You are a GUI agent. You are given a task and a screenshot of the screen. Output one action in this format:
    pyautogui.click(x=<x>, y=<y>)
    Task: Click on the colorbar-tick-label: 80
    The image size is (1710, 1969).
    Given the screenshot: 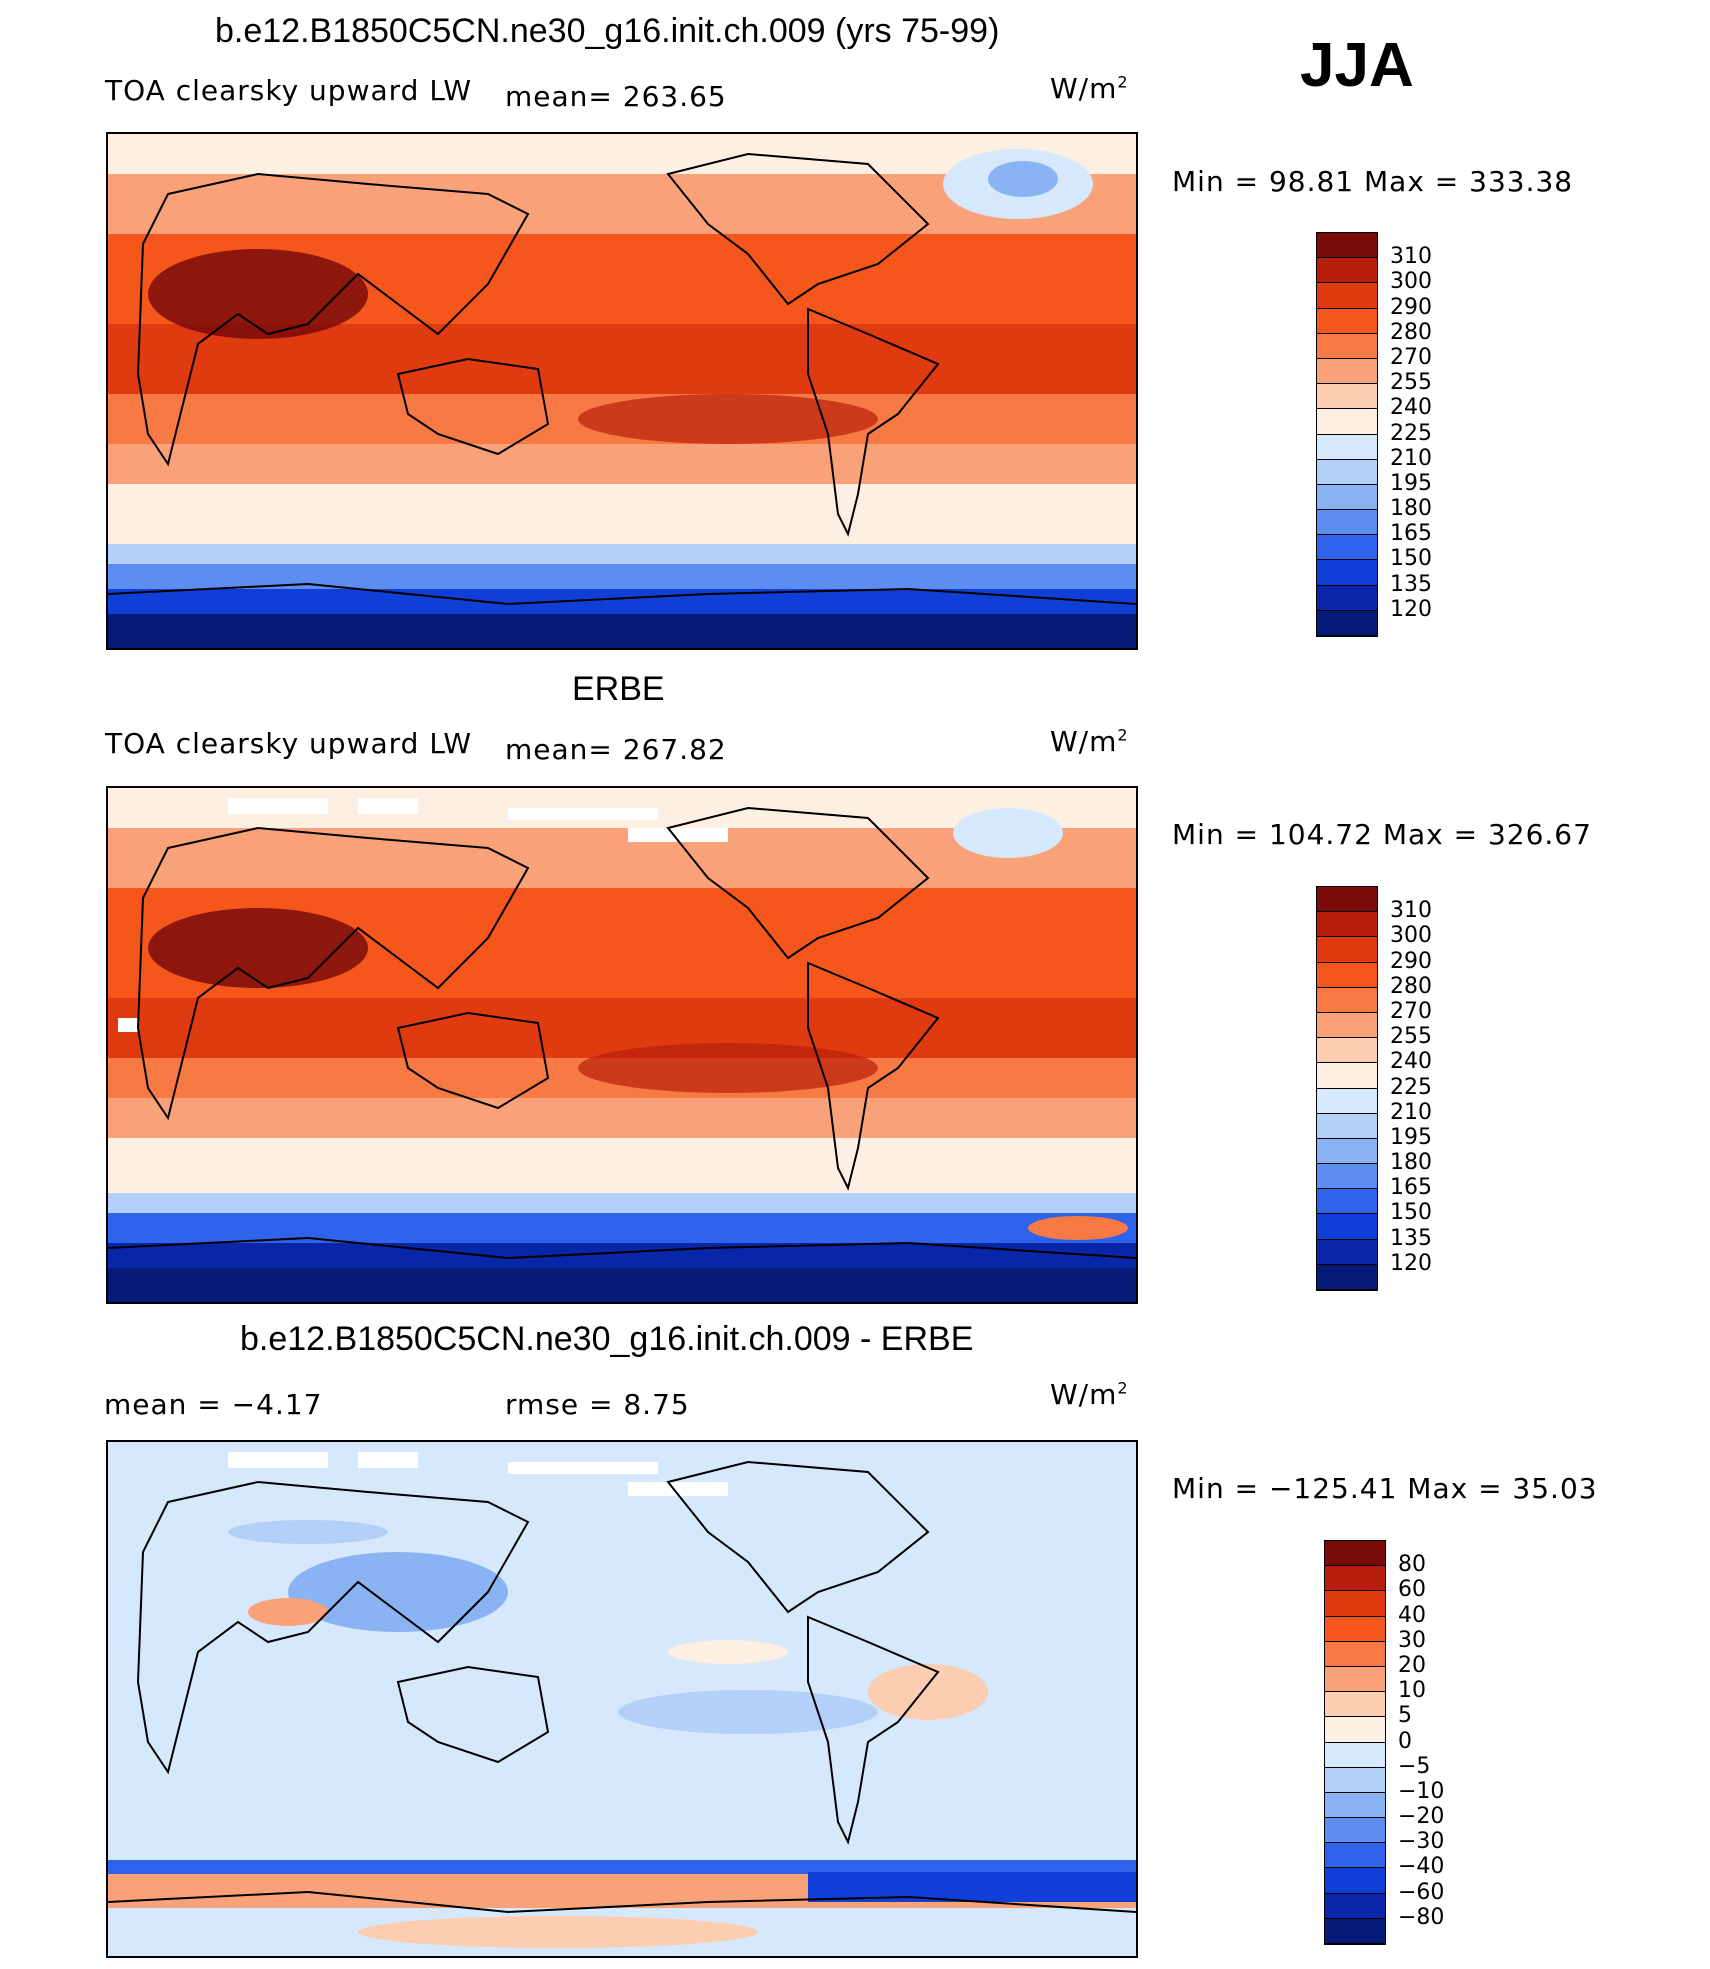 What is the action you would take?
    pyautogui.click(x=1412, y=1565)
    